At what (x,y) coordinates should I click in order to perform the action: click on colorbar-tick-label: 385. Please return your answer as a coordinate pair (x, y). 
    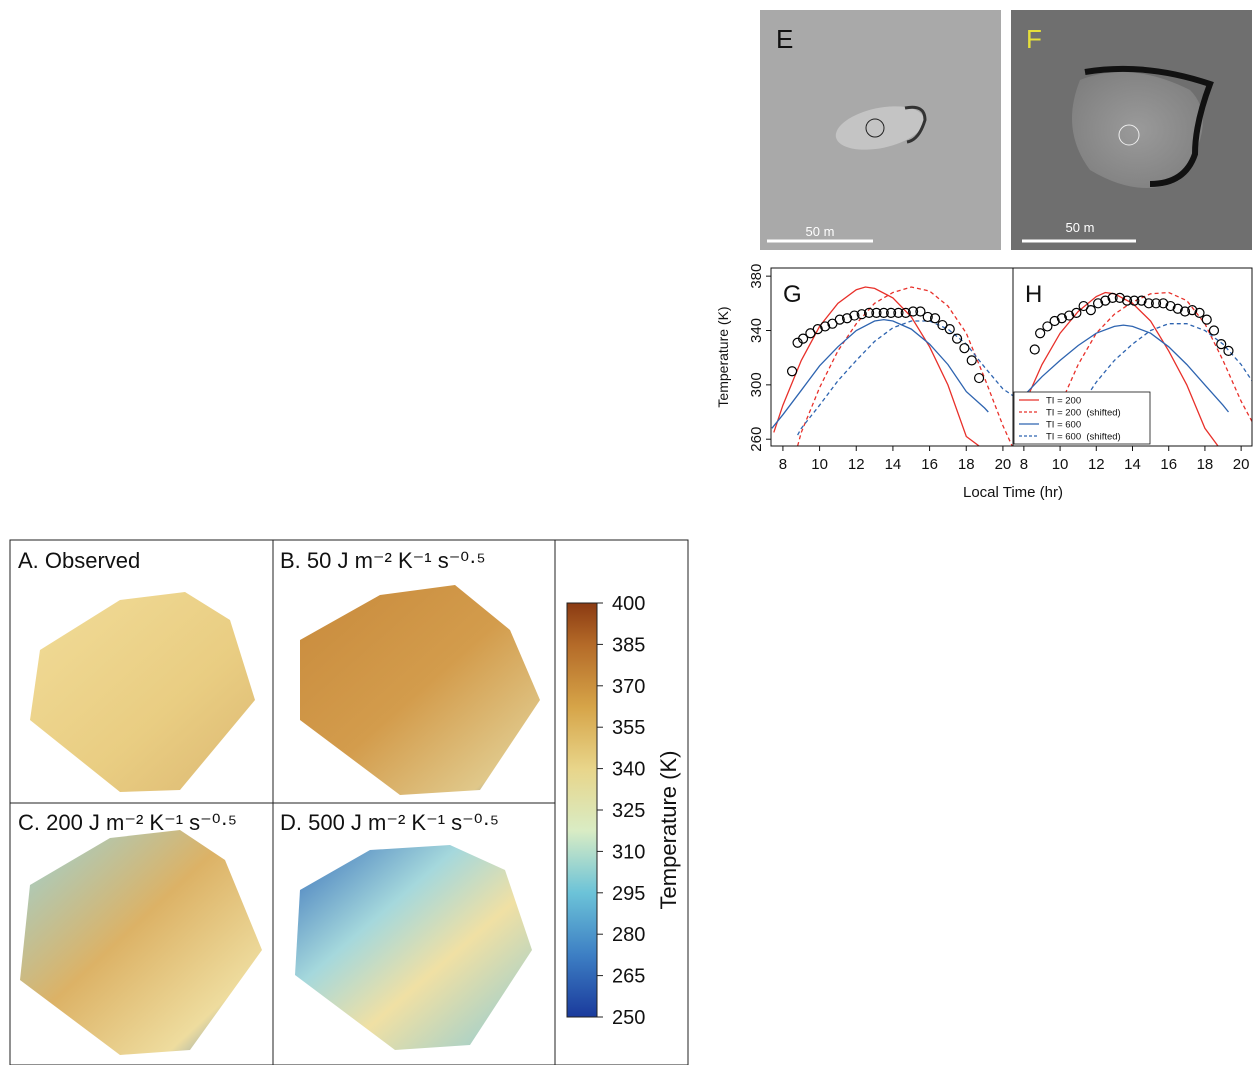
    Looking at the image, I should click on (628, 645).